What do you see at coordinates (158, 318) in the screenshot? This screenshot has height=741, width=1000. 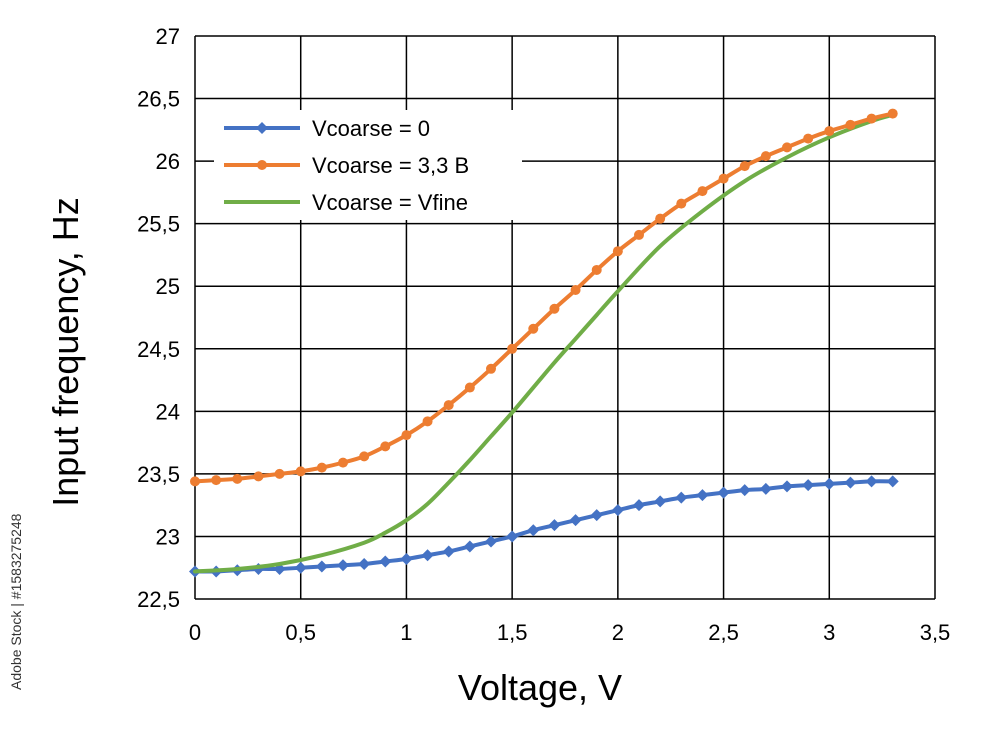 I see `y-tick-labels: 22,5 23 23,5 24 24,5 25 25,5 26 26,5 27` at bounding box center [158, 318].